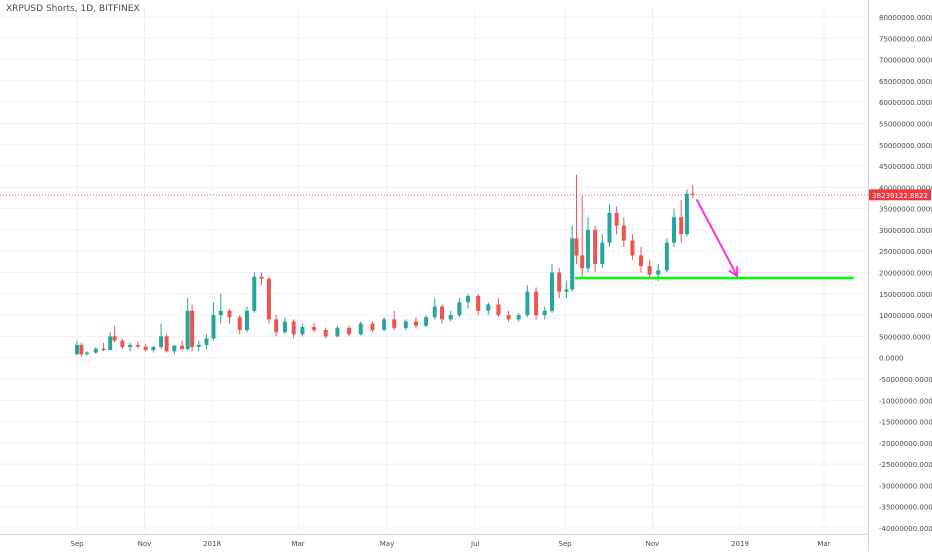  I want to click on y-tick-label: 30000000.0000, so click(905, 231).